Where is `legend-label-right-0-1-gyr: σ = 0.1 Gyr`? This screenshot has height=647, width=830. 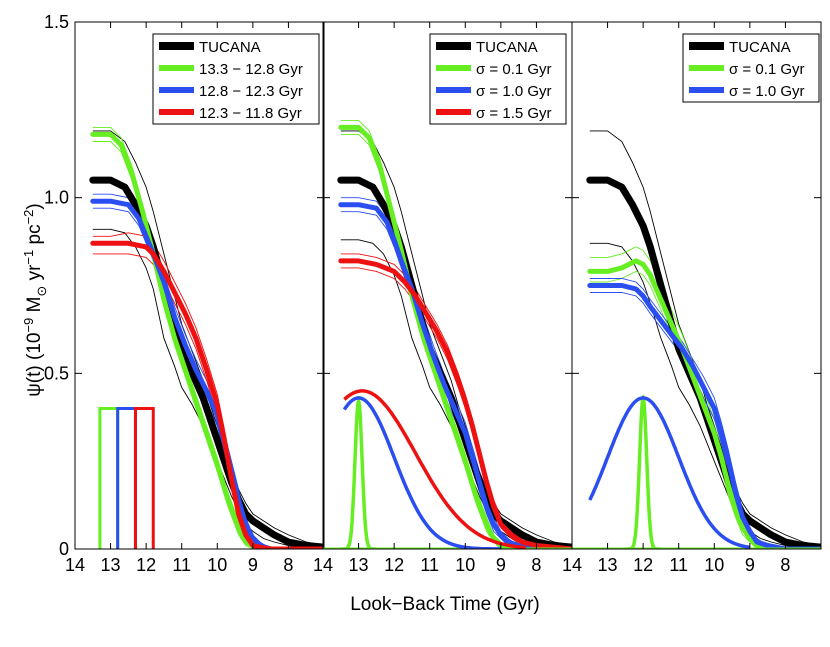
legend-label-right-0-1-gyr: σ = 0.1 Gyr is located at coordinates (767, 69).